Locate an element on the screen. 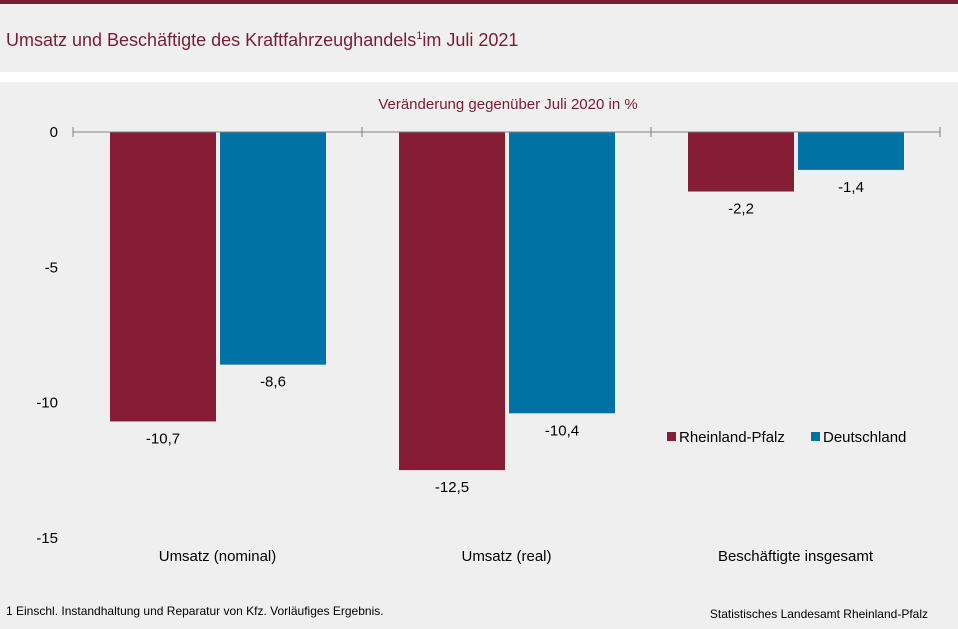  legend: Rheinland-Pfalz Deutschland is located at coordinates (786, 437).